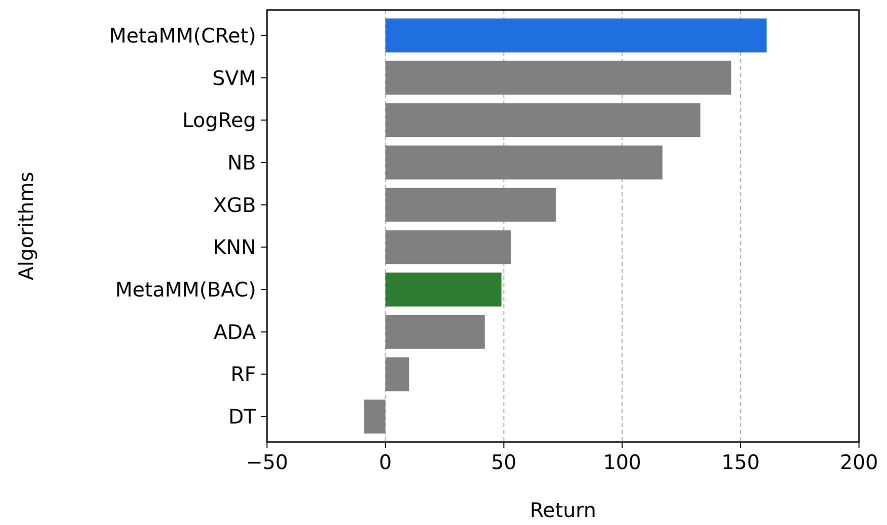 This screenshot has width=887, height=525. I want to click on y-tick-label: DT, so click(242, 416).